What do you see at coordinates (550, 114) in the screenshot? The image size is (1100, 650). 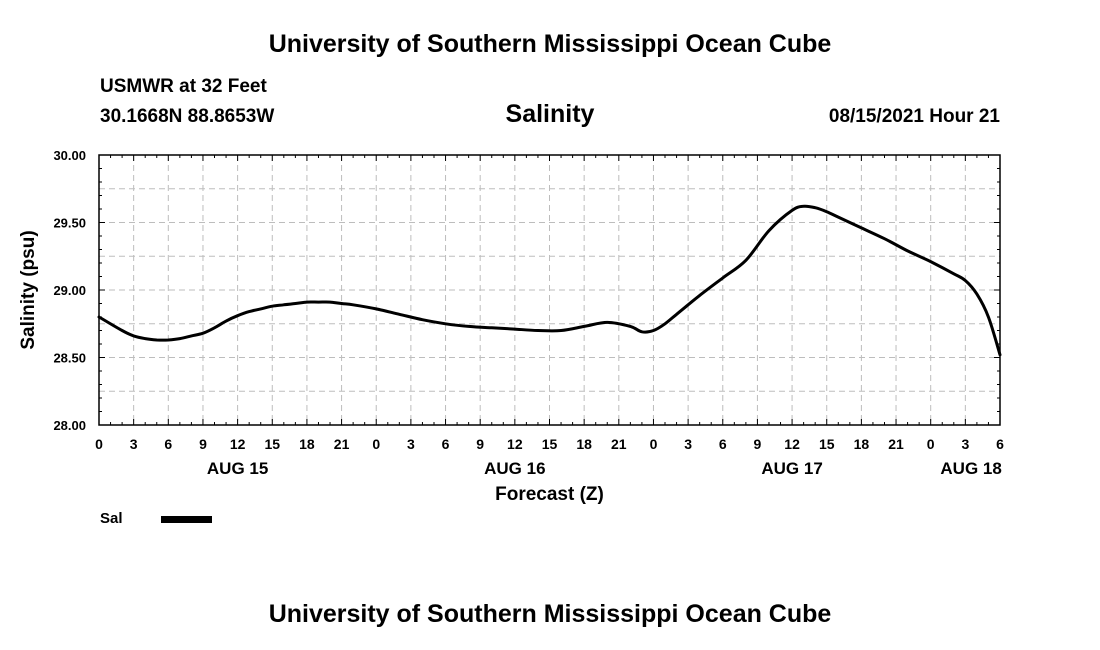 I see `chart-title: Salinity` at bounding box center [550, 114].